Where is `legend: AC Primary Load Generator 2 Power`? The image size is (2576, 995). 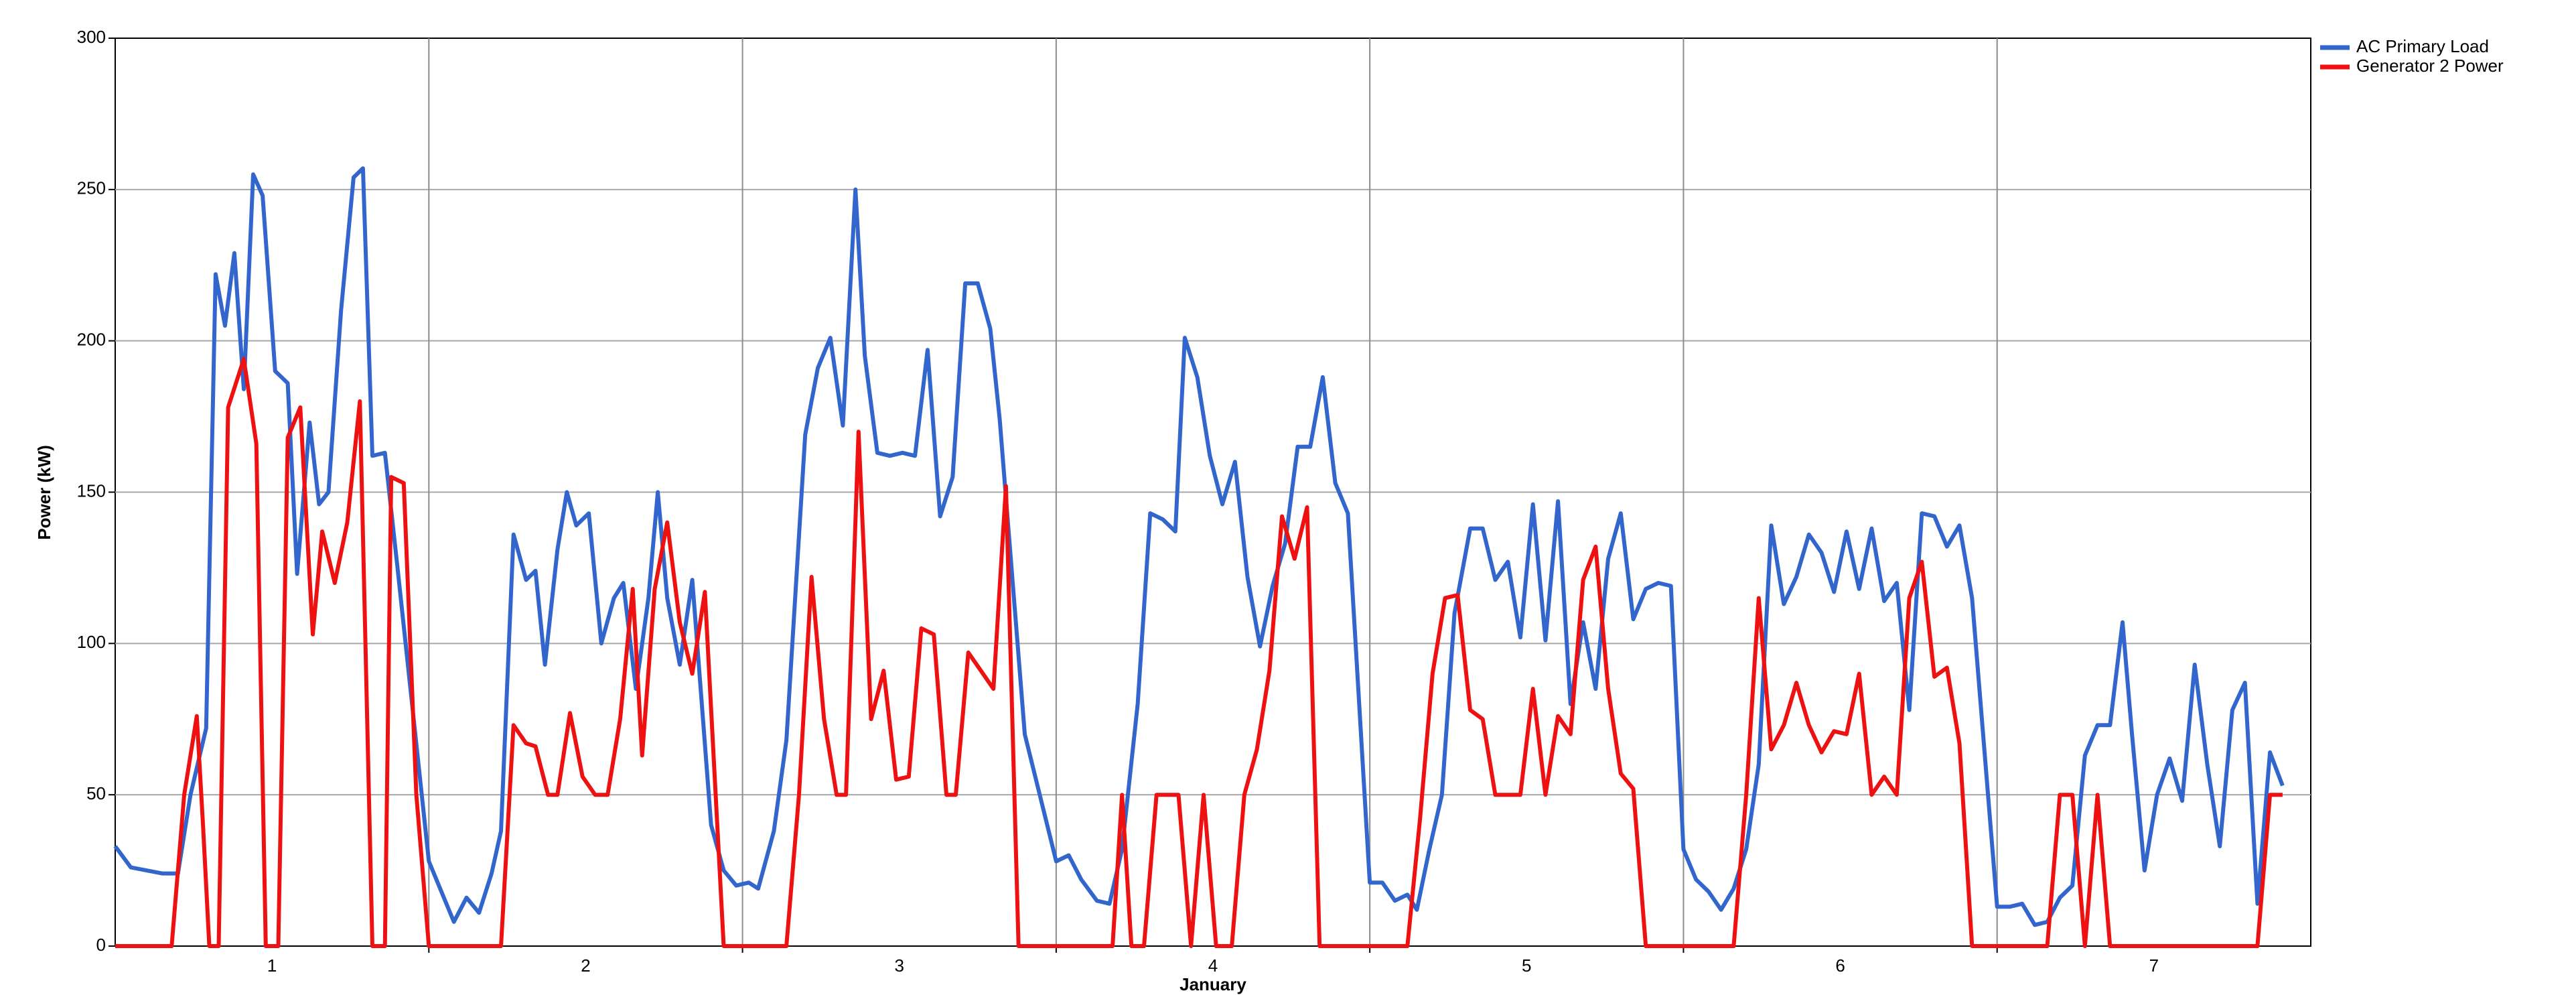 legend: AC Primary Load Generator 2 Power is located at coordinates (2412, 56).